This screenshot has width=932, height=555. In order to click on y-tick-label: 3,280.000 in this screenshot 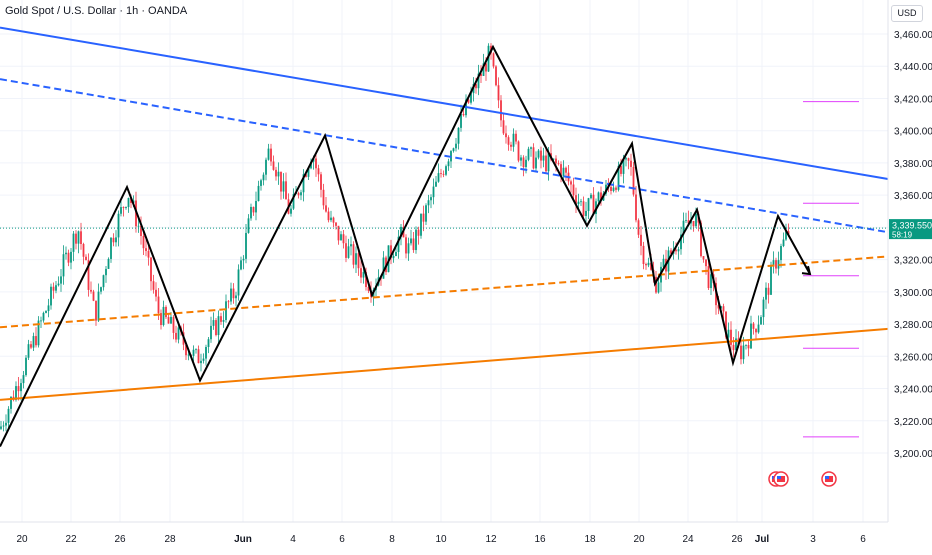, I will do `click(913, 325)`.